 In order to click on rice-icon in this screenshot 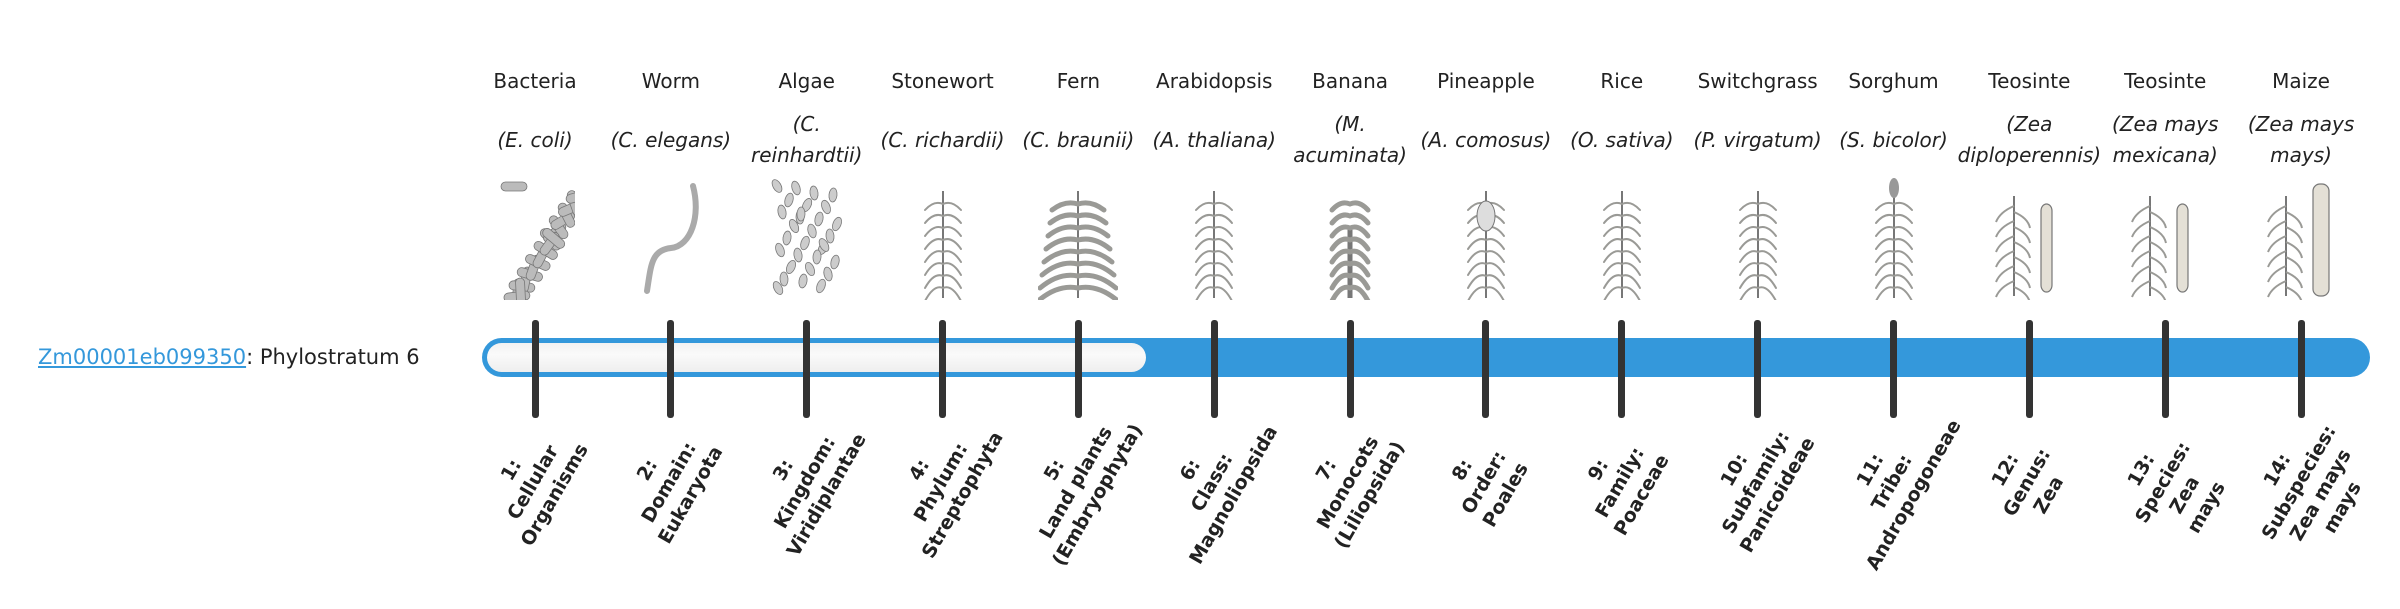, I will do `click(1622, 239)`.